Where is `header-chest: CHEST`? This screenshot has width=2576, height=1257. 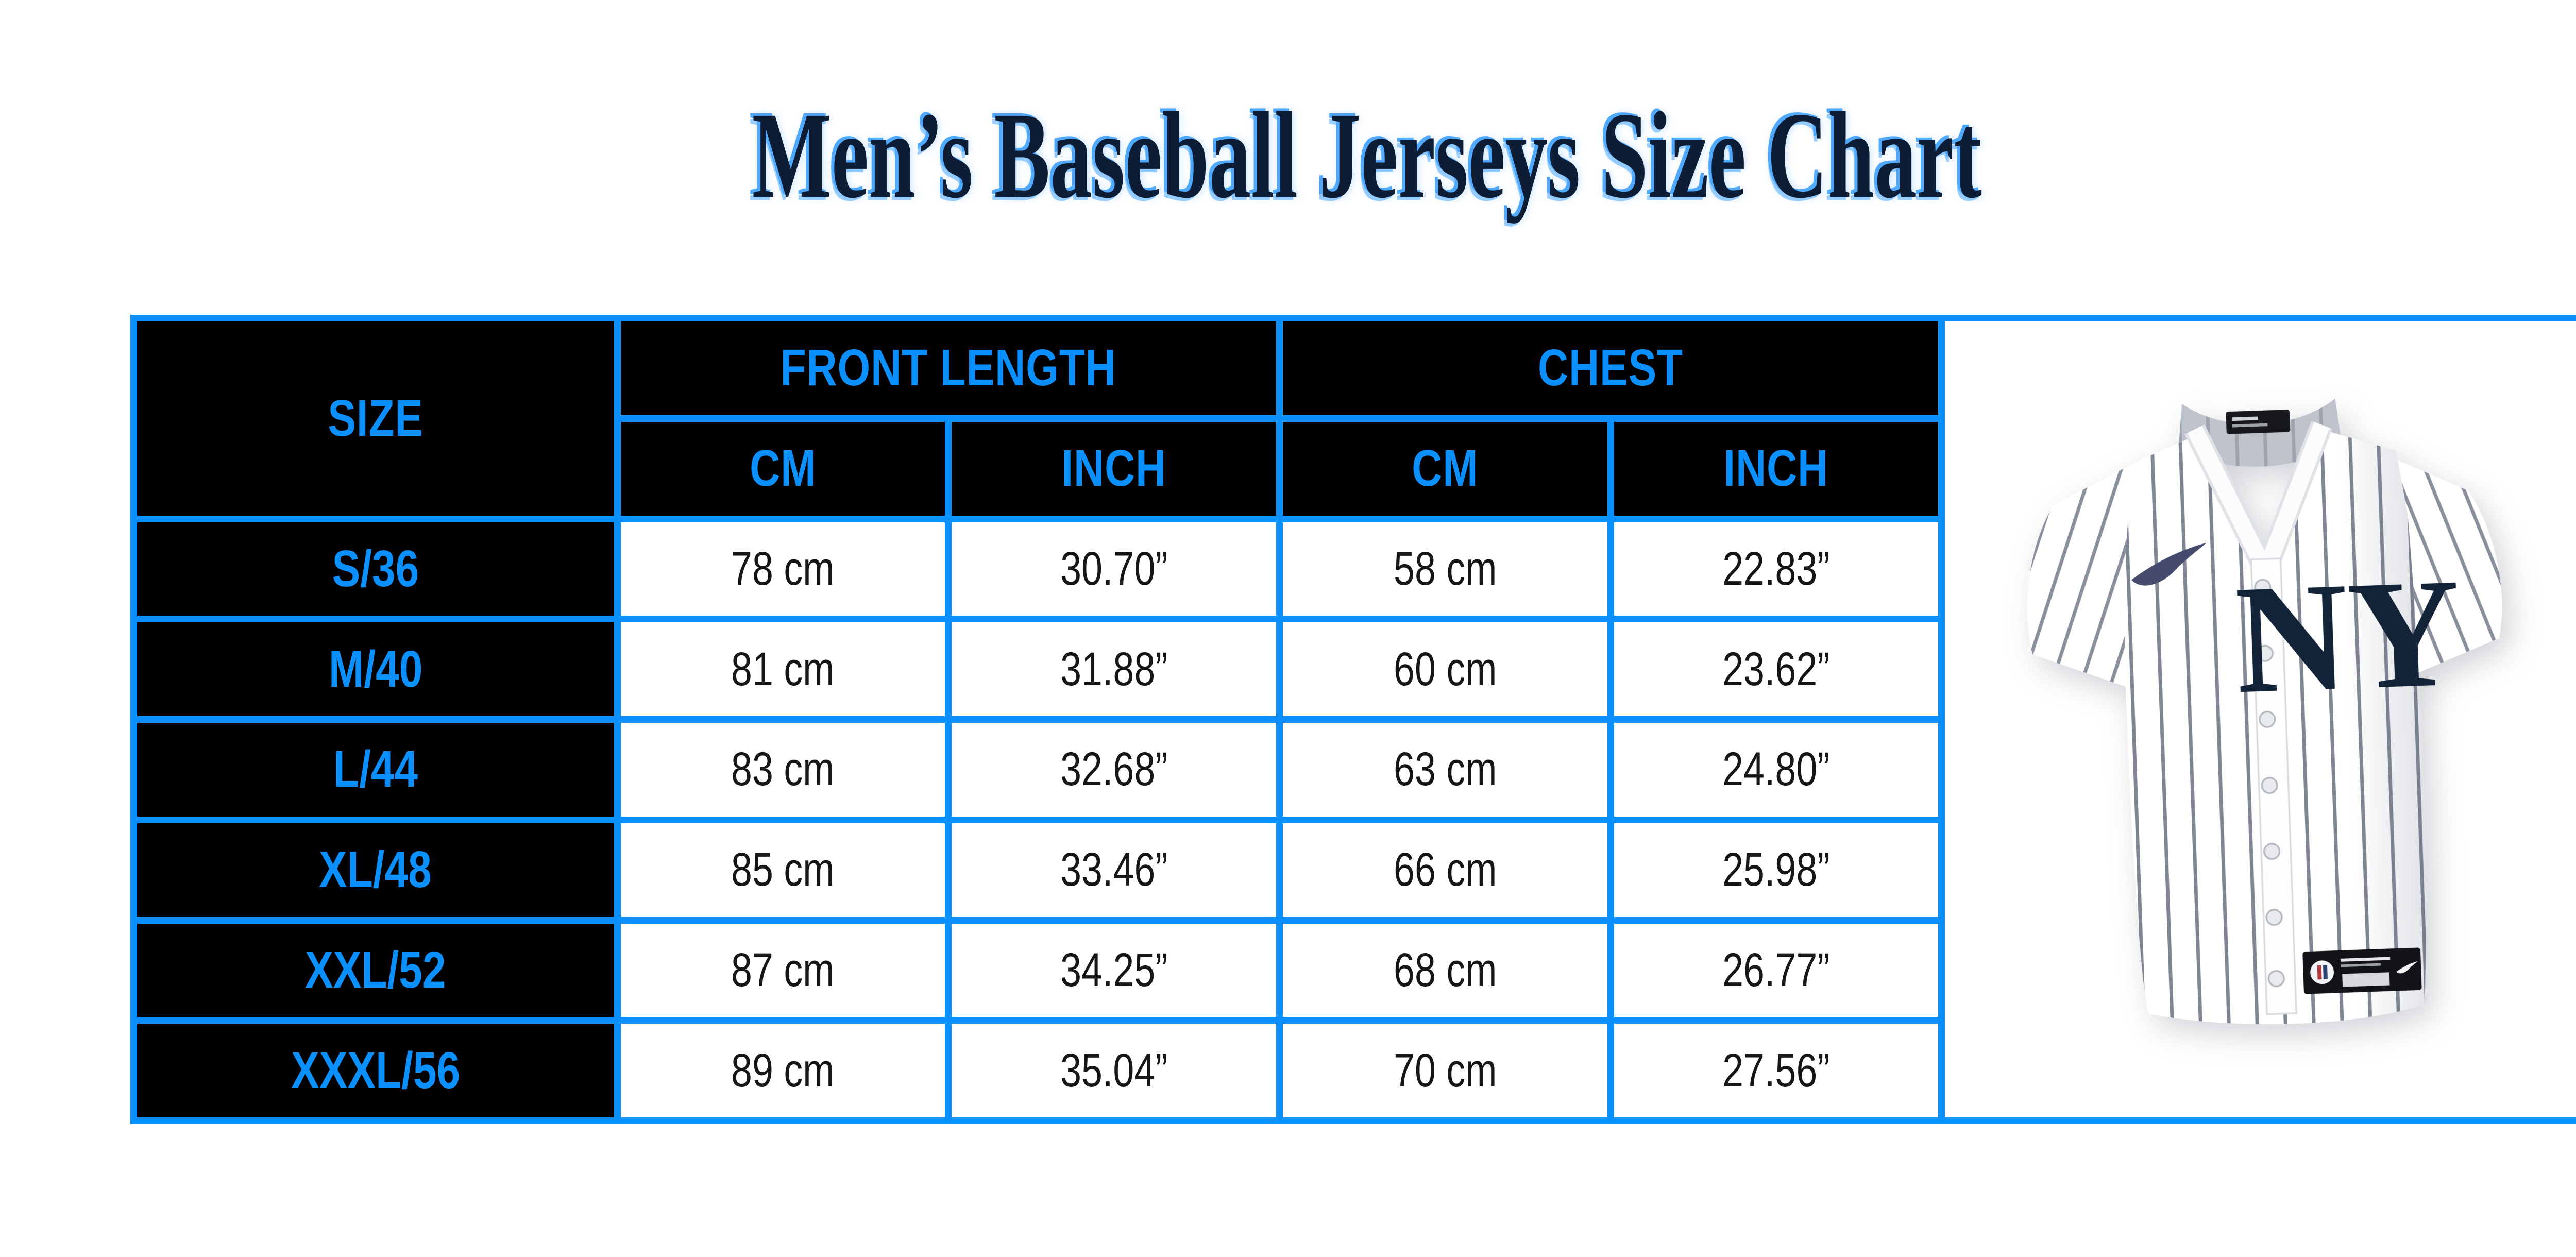 header-chest: CHEST is located at coordinates (1611, 368).